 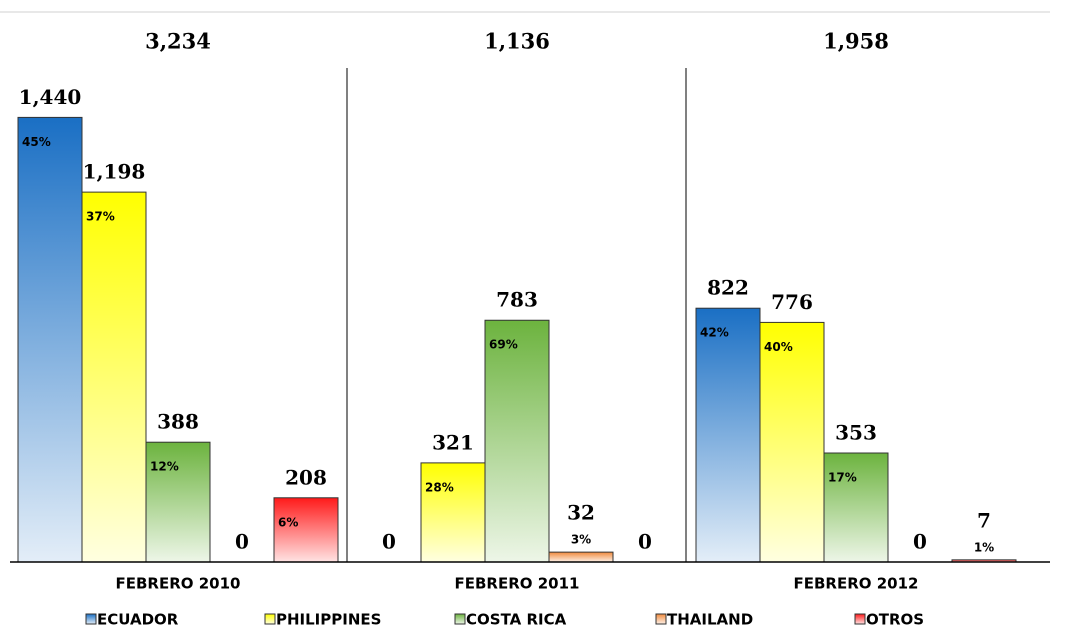 I want to click on legend-label: ECUADOR, so click(x=138, y=620).